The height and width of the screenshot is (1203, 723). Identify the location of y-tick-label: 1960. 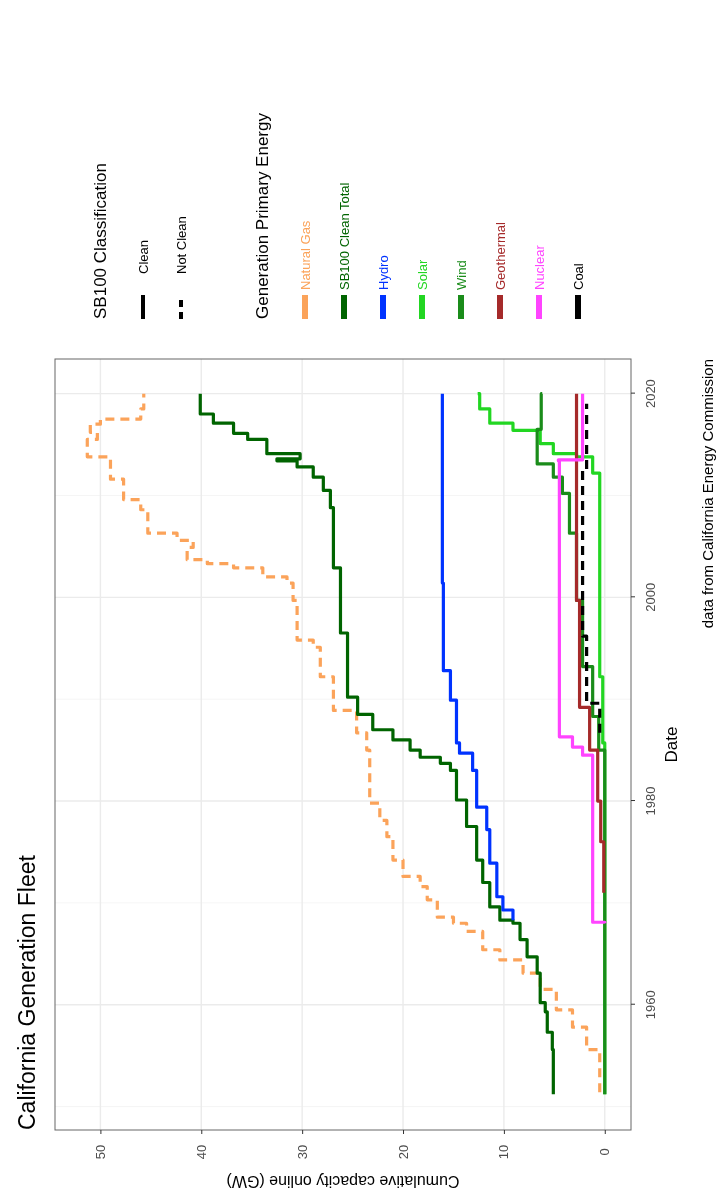
(650, 1005).